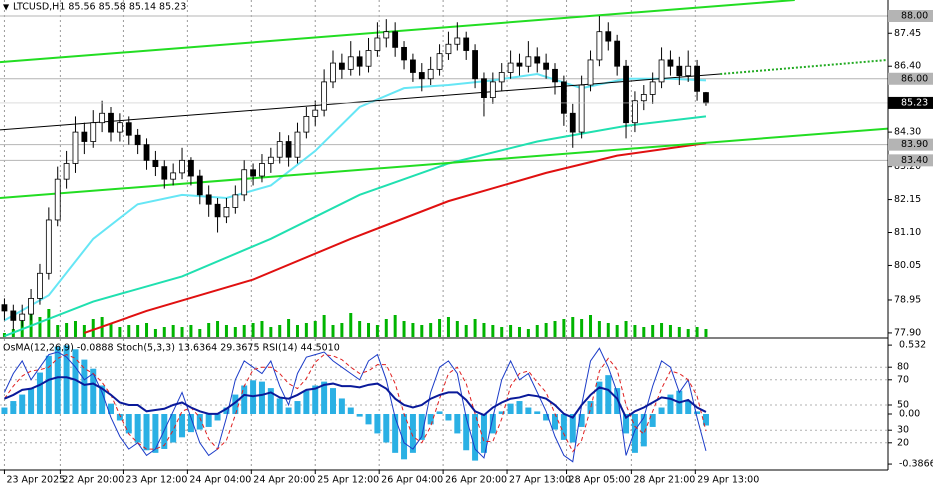 This screenshot has width=933, height=487. I want to click on y2-tick-label: -0.3866, so click(916, 464).